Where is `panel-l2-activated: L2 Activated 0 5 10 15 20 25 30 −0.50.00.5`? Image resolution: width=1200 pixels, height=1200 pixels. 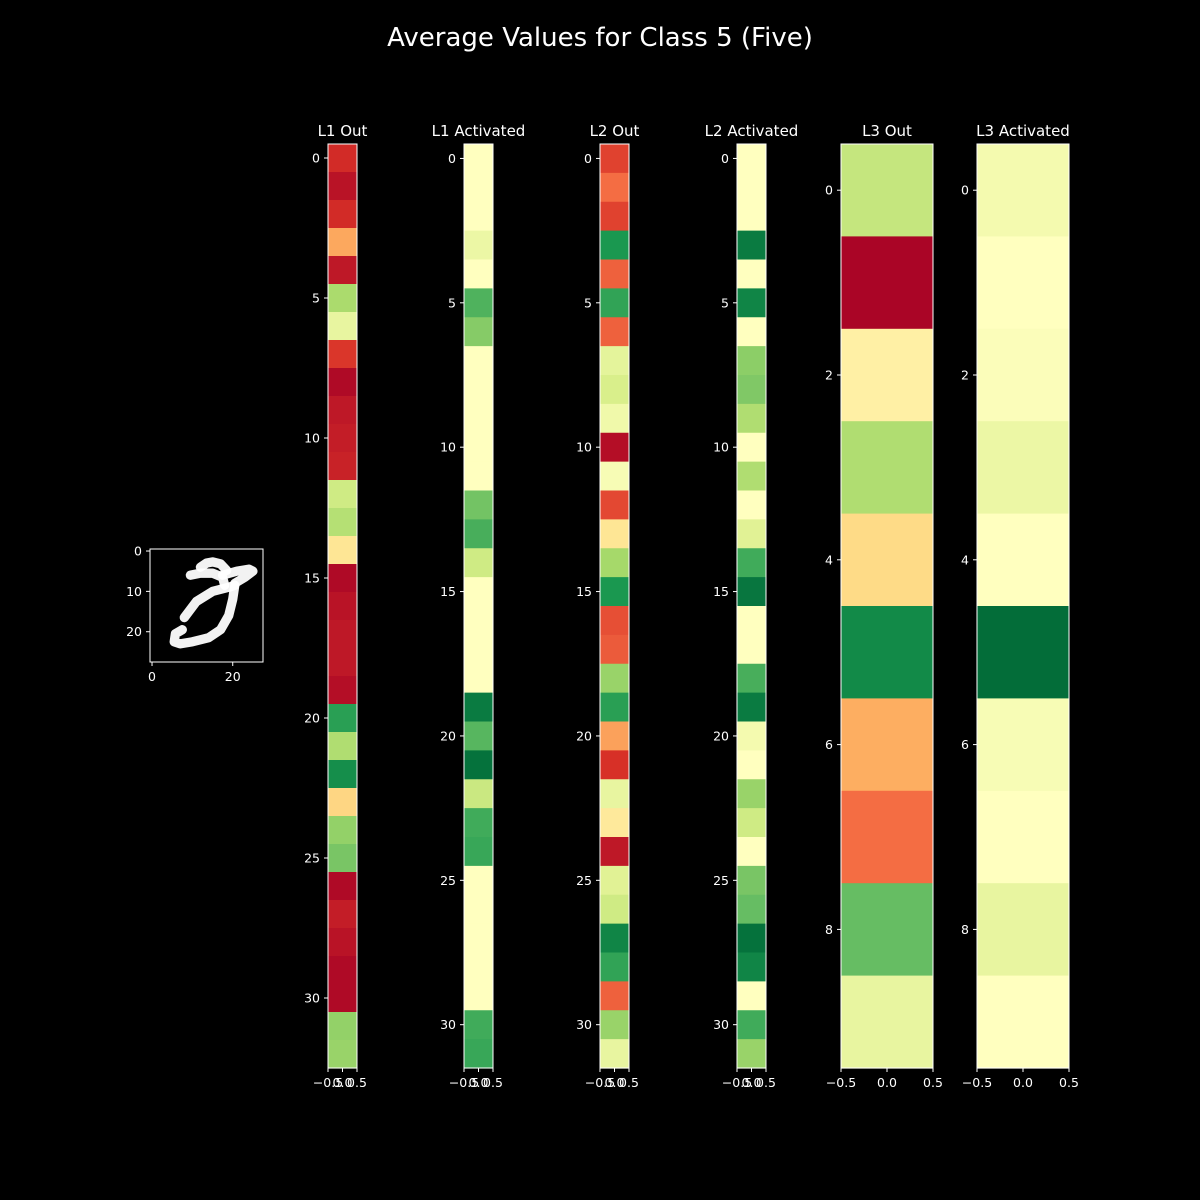
panel-l2-activated: L2 Activated 0 5 10 15 20 25 30 −0.50.00.5 is located at coordinates (752, 606).